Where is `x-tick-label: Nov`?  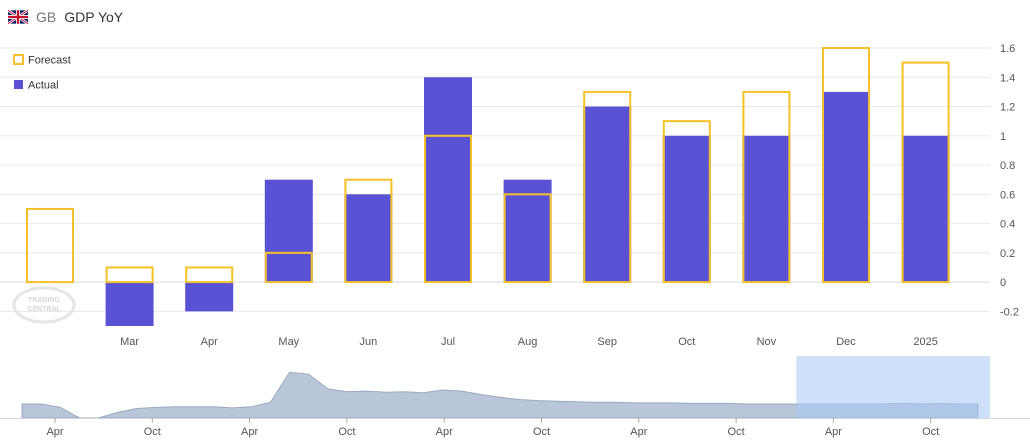 x-tick-label: Nov is located at coordinates (767, 342).